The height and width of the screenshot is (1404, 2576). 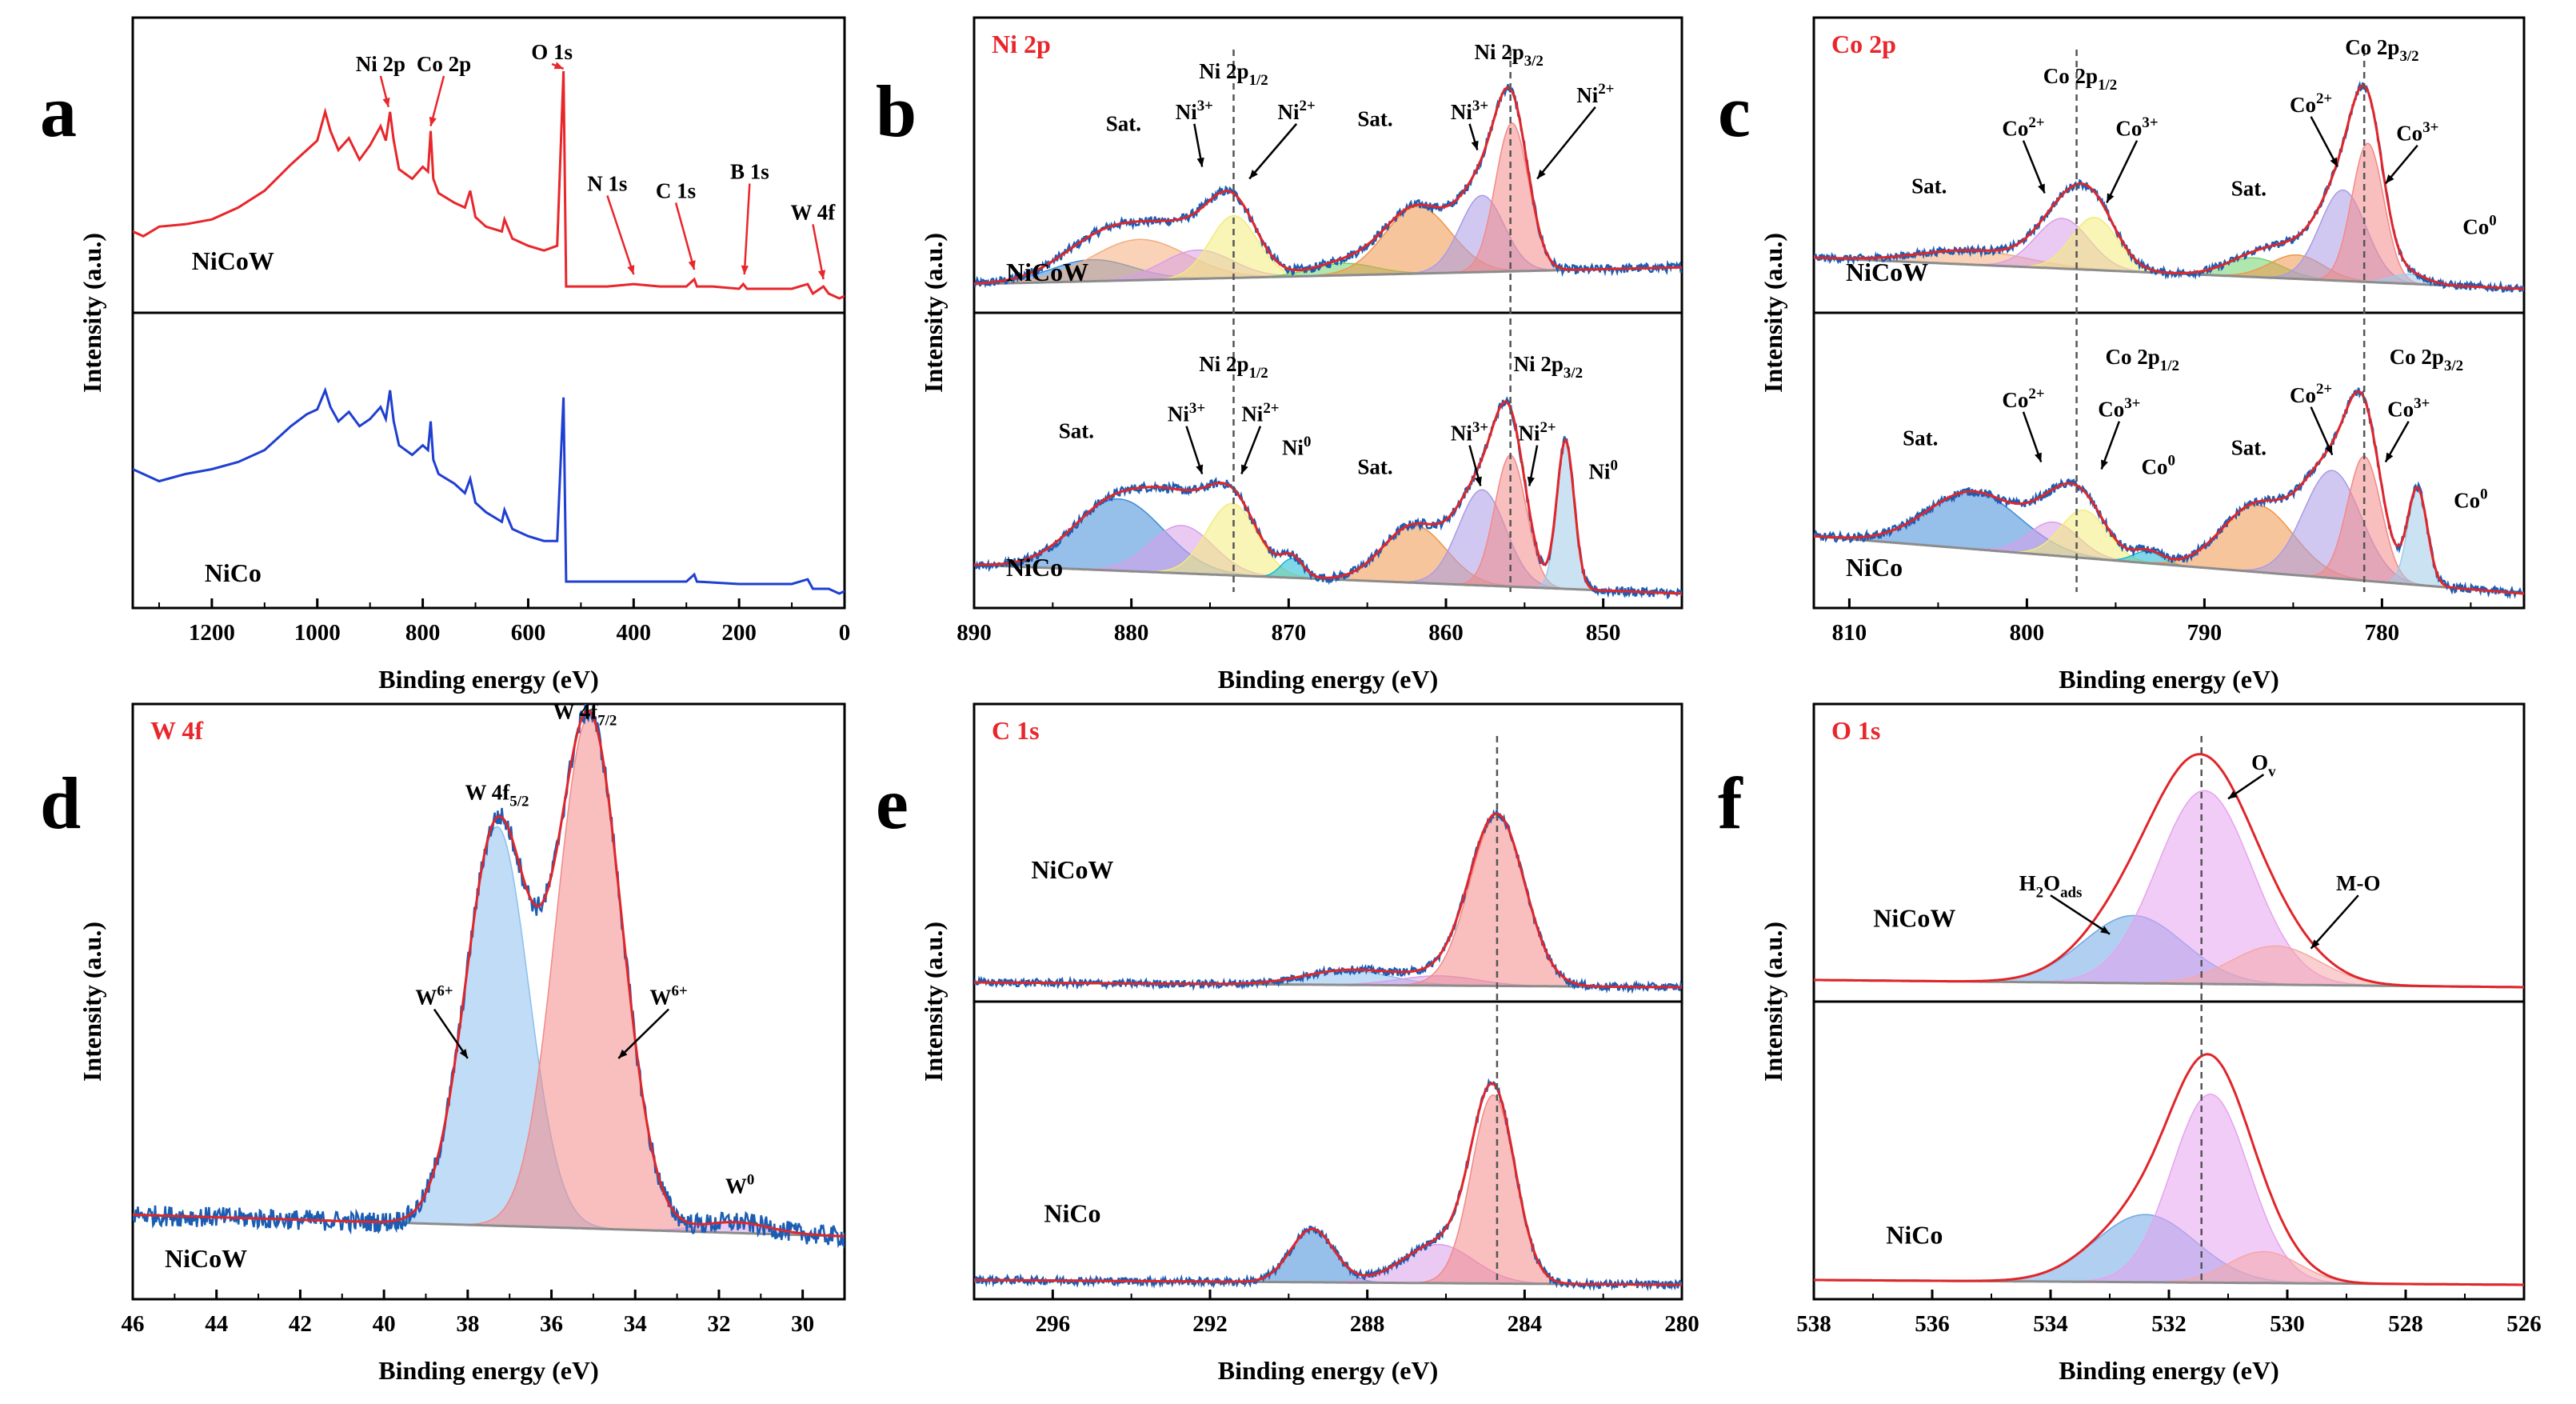 What do you see at coordinates (2169, 1011) in the screenshot?
I see `plot-area-f` at bounding box center [2169, 1011].